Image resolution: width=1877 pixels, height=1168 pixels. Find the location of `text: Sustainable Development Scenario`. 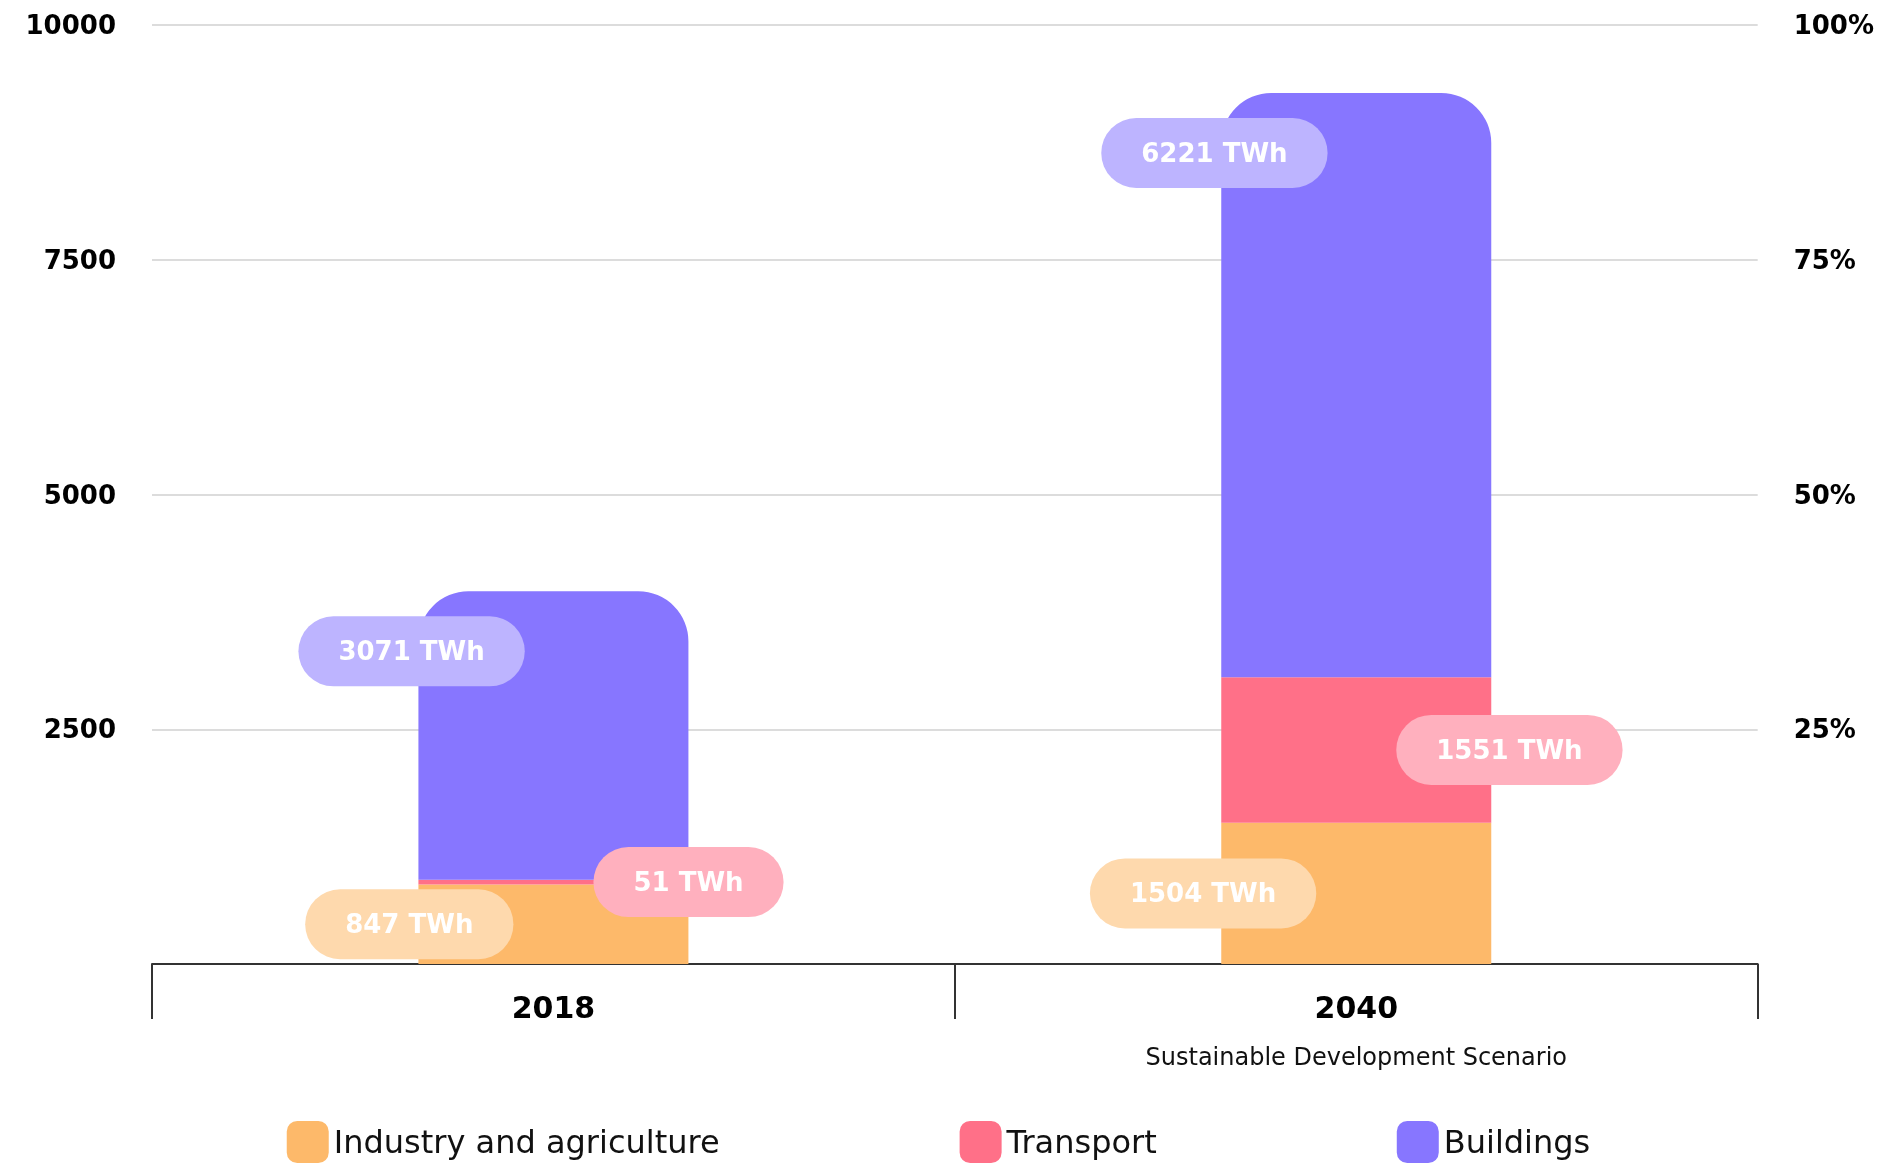

text: Sustainable Development Scenario is located at coordinates (1356, 1057).